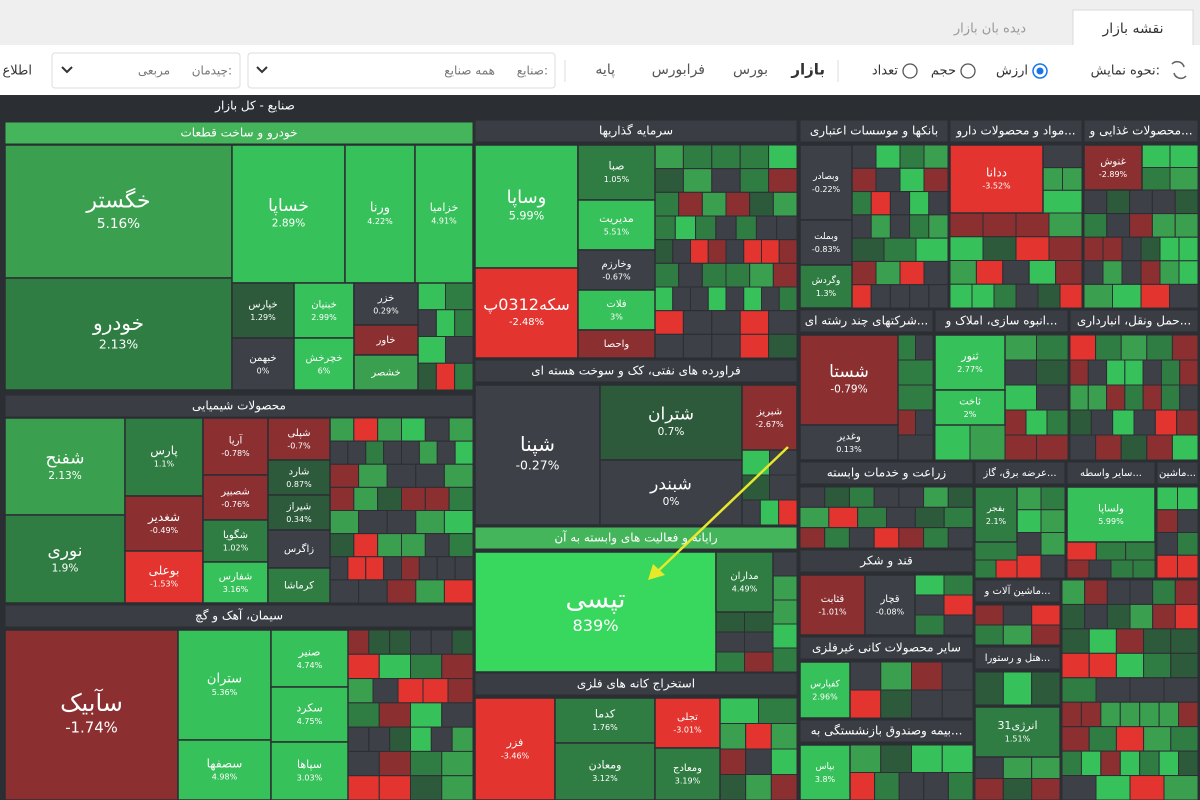 The height and width of the screenshot is (800, 1200). I want to click on tile-change: 2.13%, so click(64, 476).